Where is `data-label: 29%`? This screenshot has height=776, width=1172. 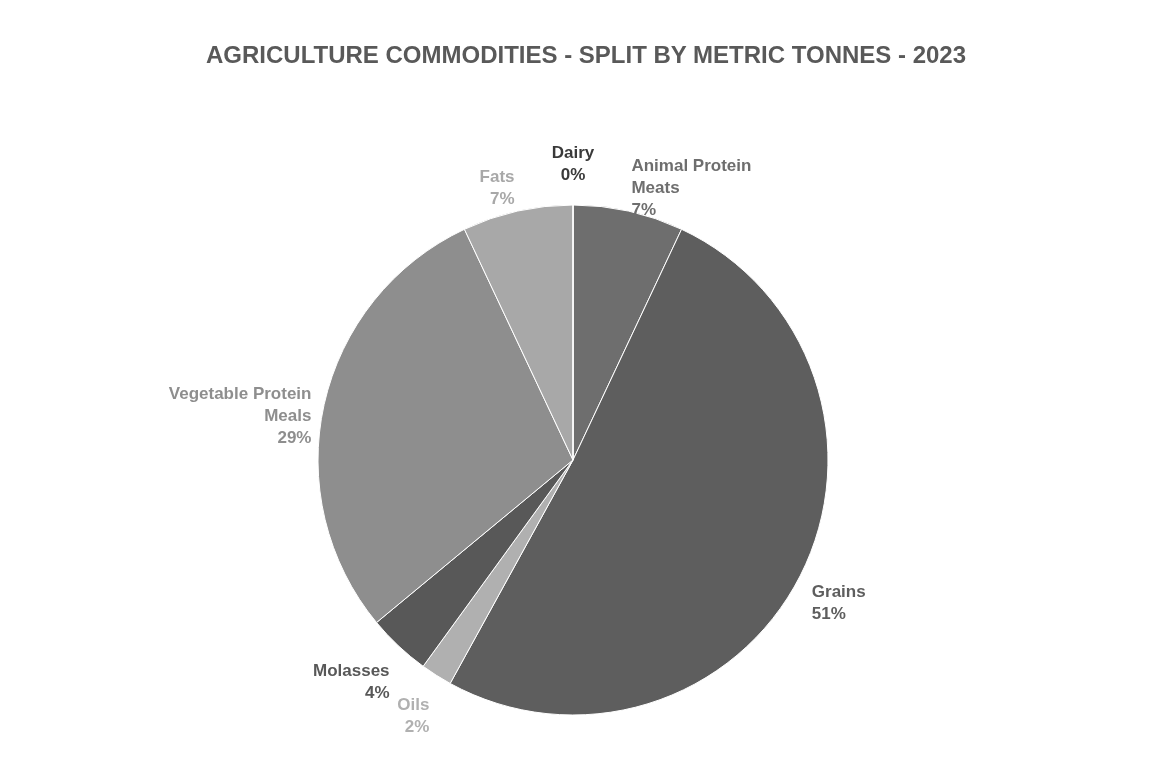 data-label: 29% is located at coordinates (294, 438).